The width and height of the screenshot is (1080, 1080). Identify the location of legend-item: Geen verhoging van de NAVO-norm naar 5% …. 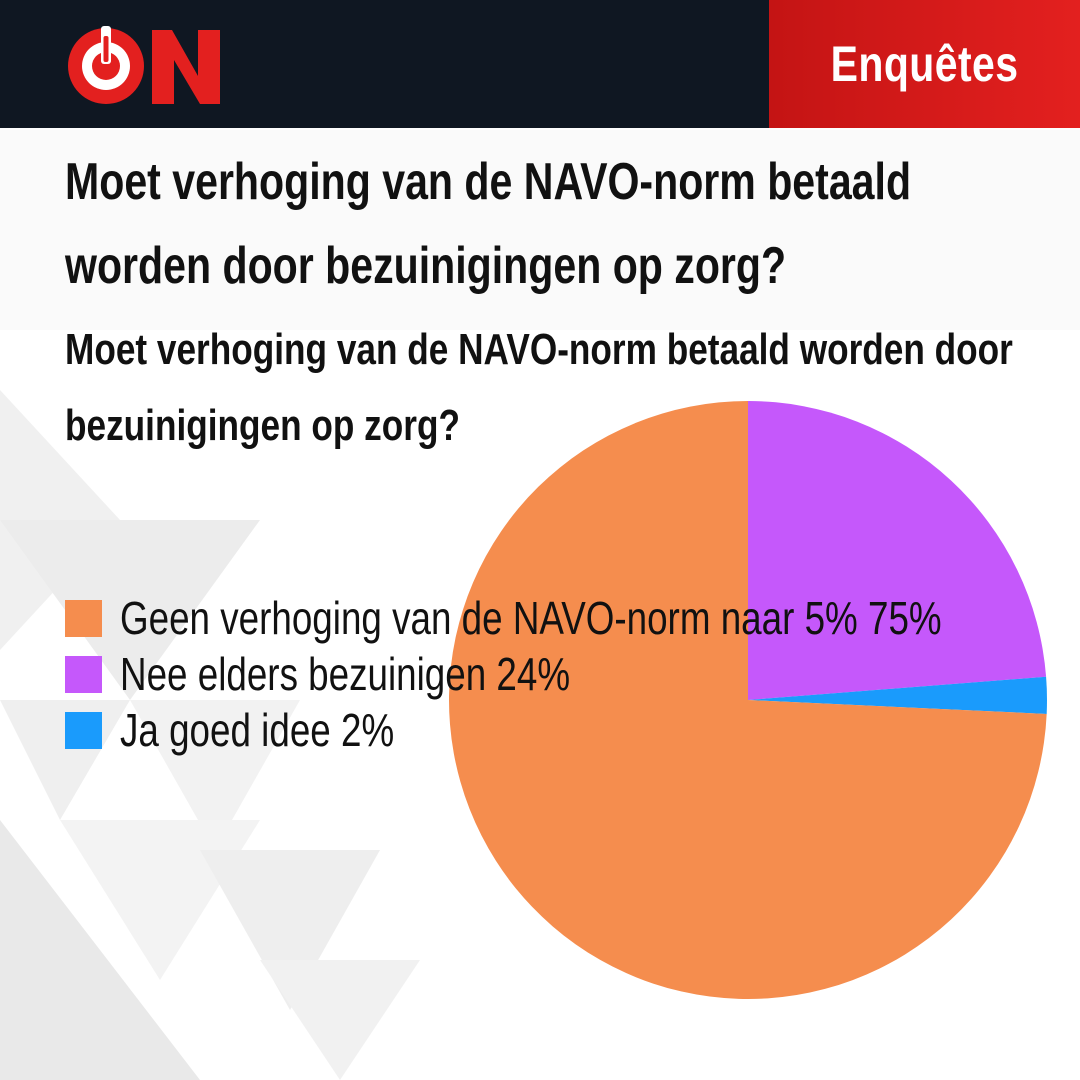
(572, 618).